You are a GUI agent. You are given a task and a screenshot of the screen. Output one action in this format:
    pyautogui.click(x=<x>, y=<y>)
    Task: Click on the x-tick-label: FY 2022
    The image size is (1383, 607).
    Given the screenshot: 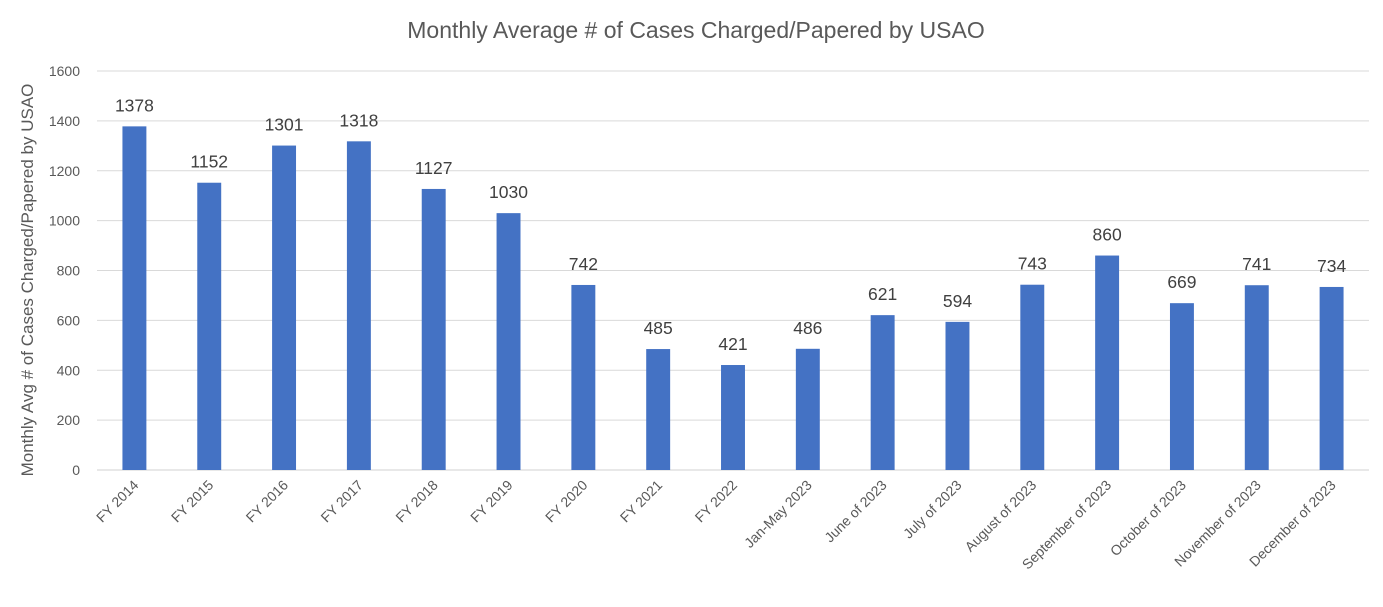 What is the action you would take?
    pyautogui.click(x=716, y=501)
    